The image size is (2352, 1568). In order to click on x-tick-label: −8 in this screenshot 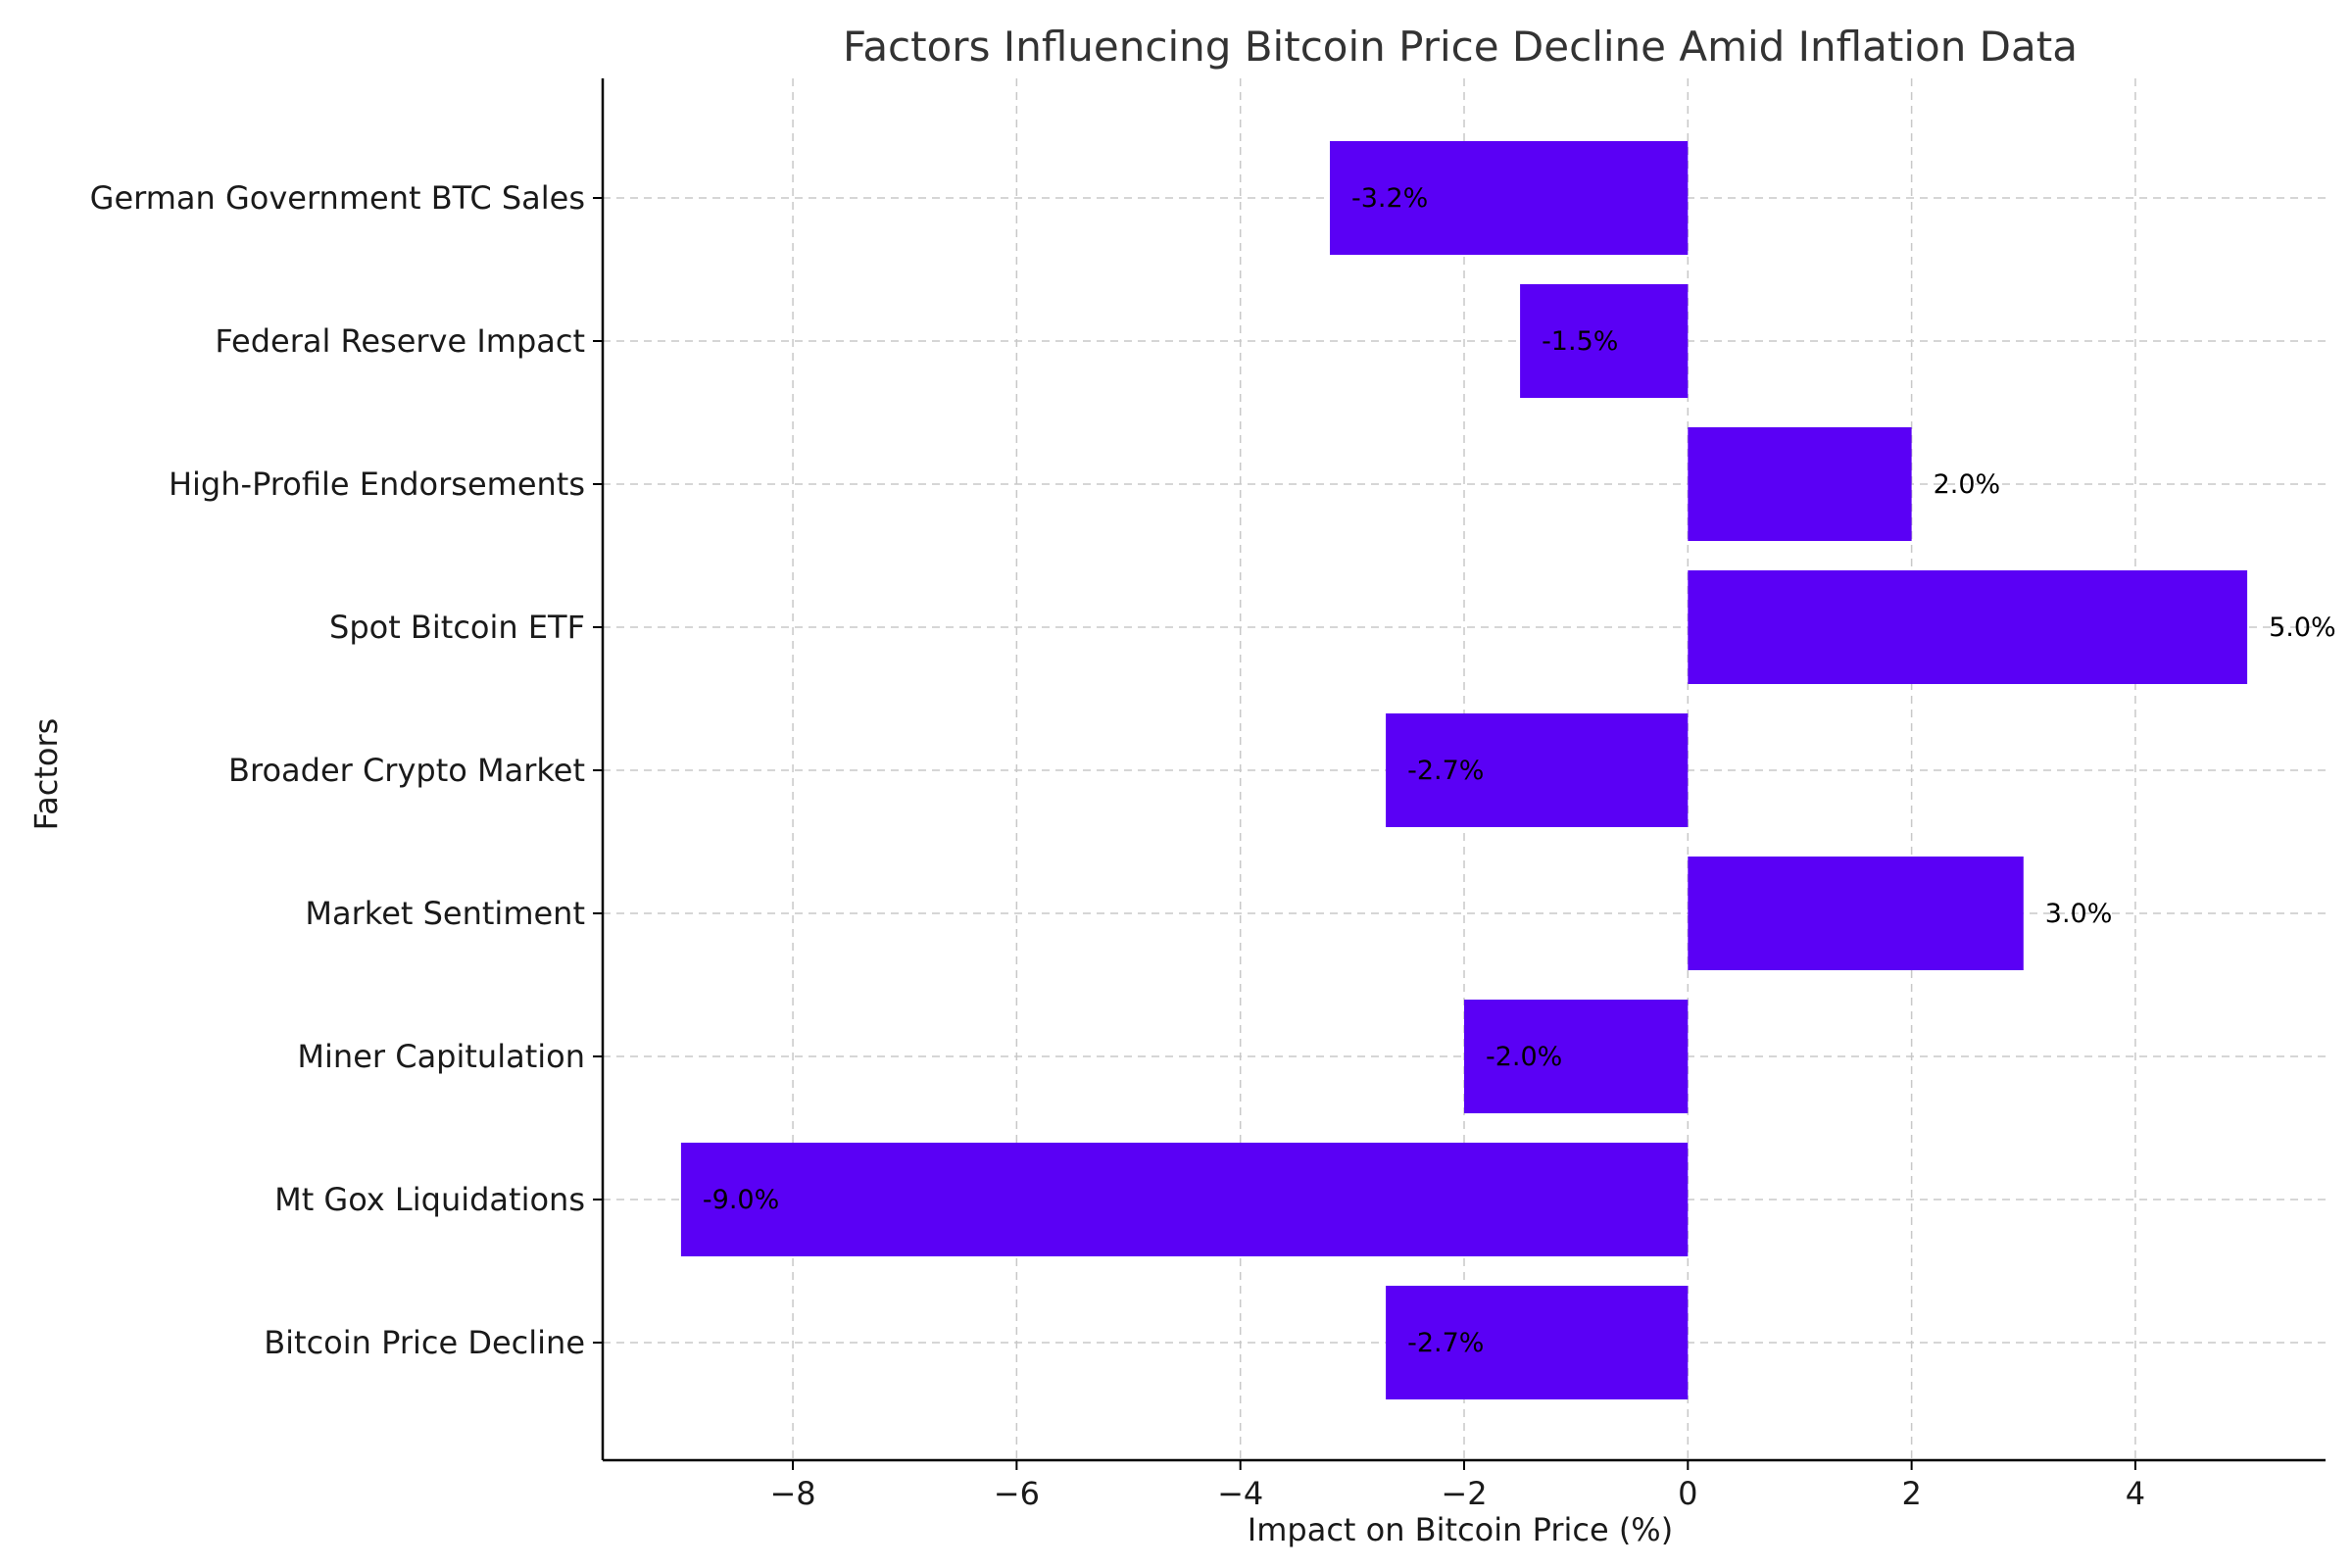, I will do `click(792, 1493)`.